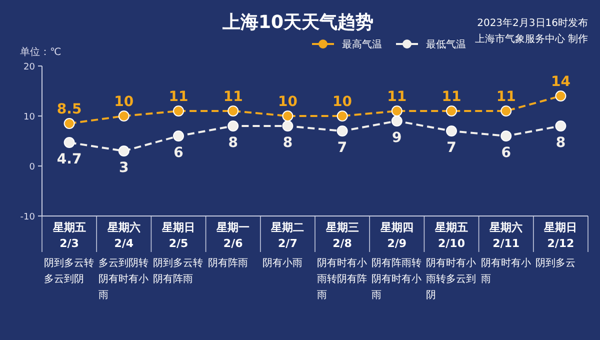 The image size is (600, 340). I want to click on text: 阴有时有小雨, so click(505, 271).